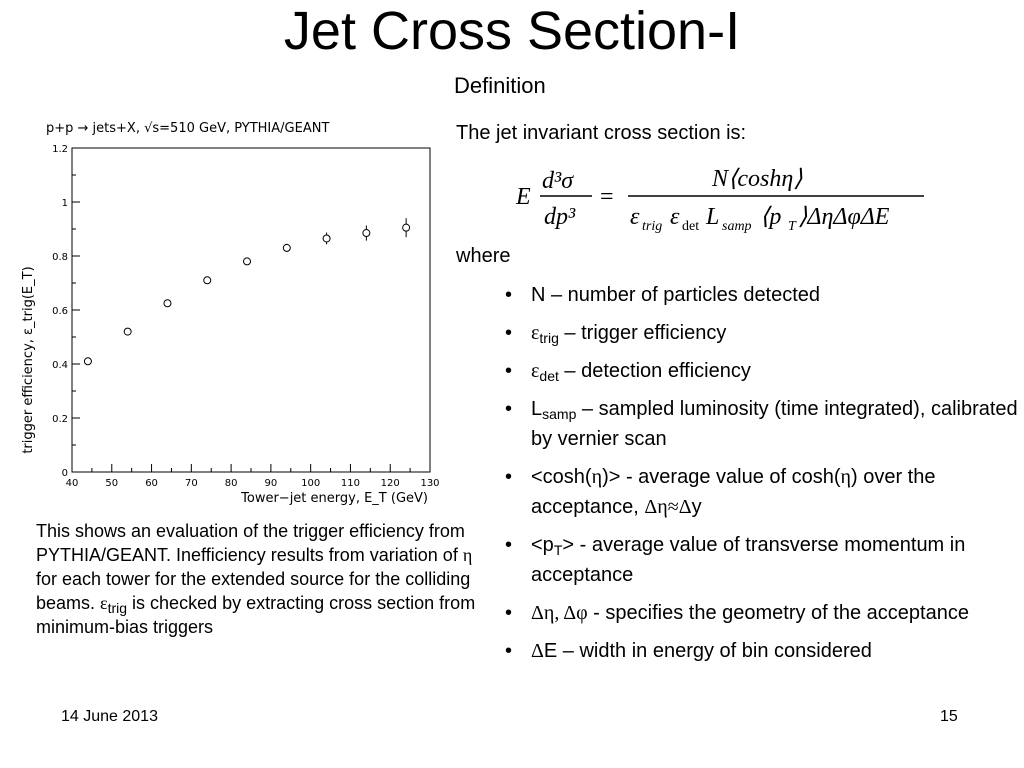  What do you see at coordinates (109, 716) in the screenshot?
I see `footer-date: 14 June 2013` at bounding box center [109, 716].